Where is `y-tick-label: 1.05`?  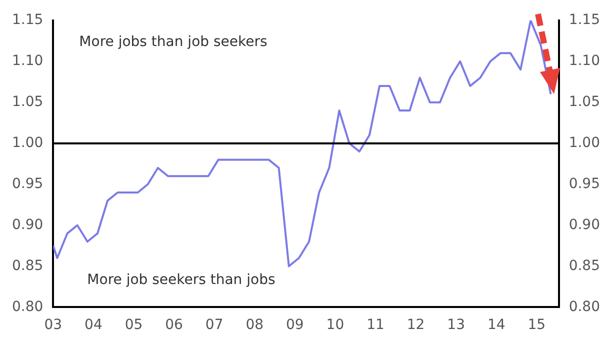
y-tick-label: 1.05 is located at coordinates (28, 102).